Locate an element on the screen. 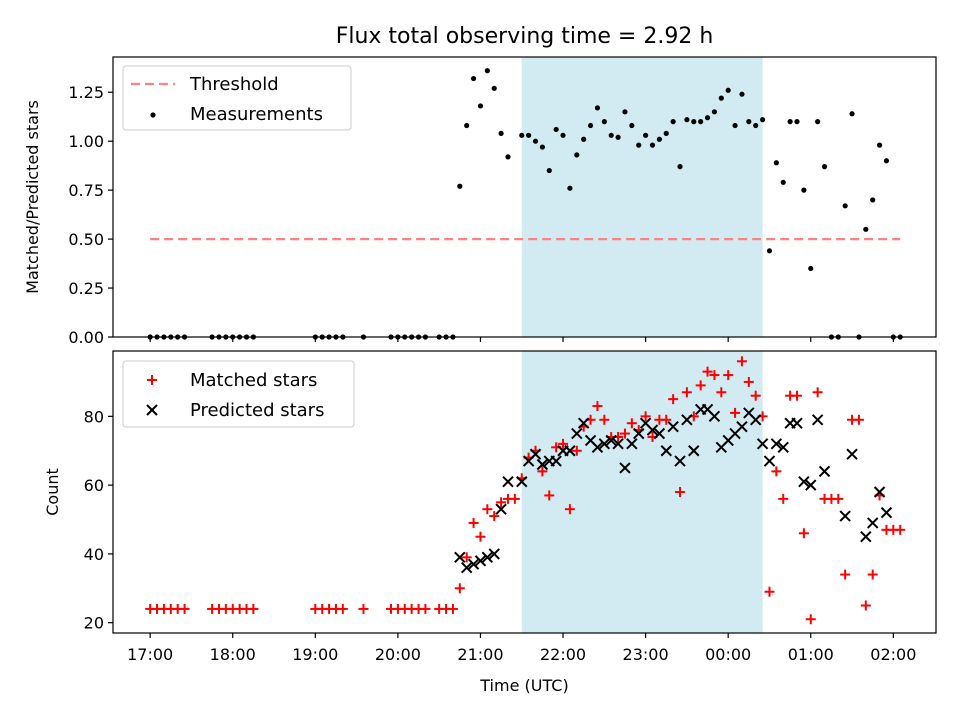  legend-box is located at coordinates (237, 98).